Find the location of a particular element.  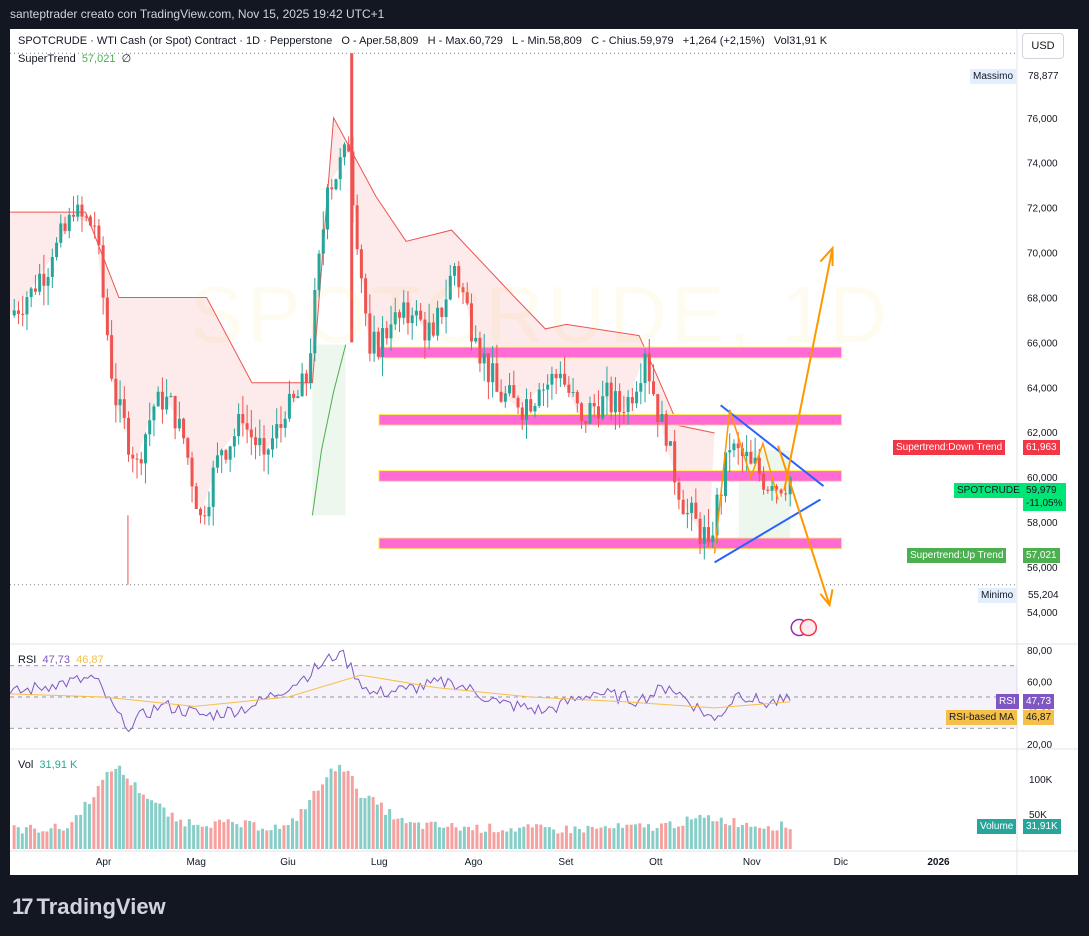

supertrend-legend: SuperTrend 57,021 ∅ is located at coordinates (74, 58).